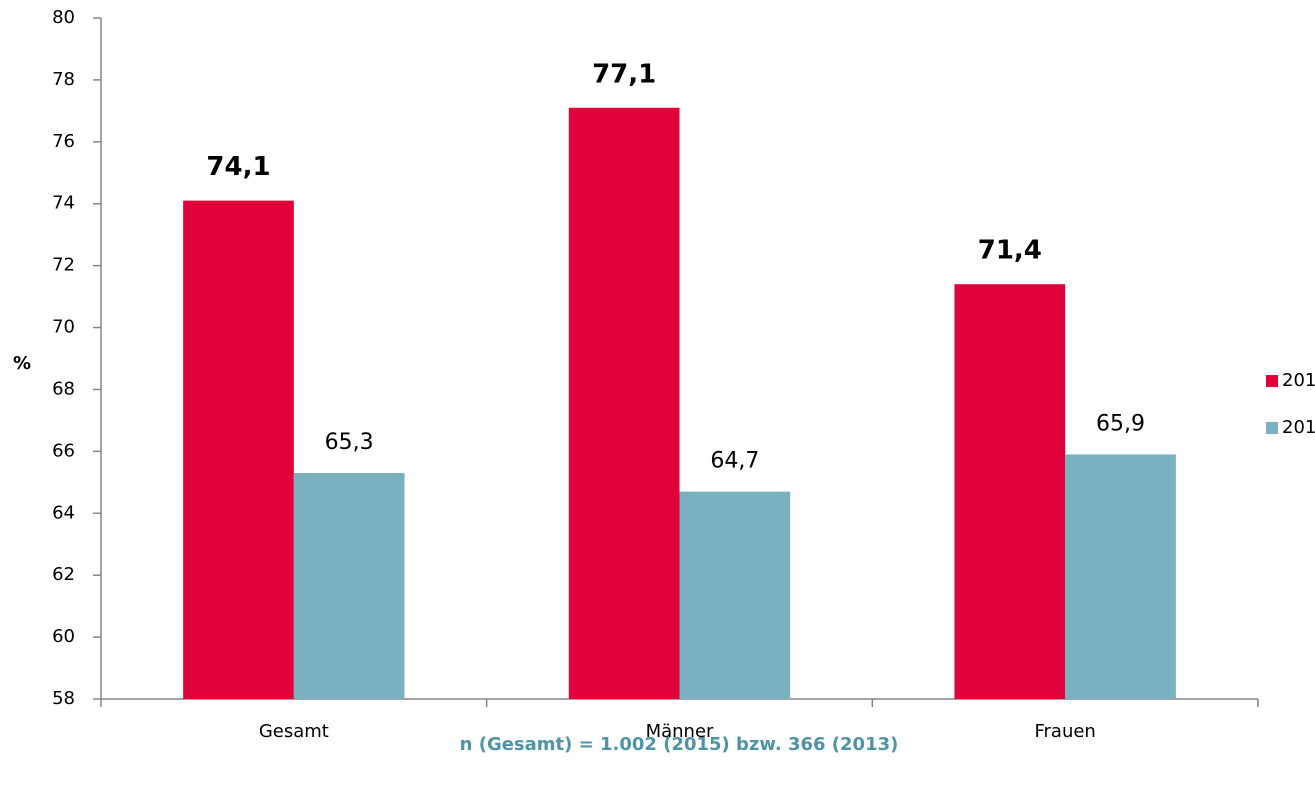 The width and height of the screenshot is (1315, 788). Describe the element at coordinates (63, 512) in the screenshot. I see `y-tick-label: 64` at that location.